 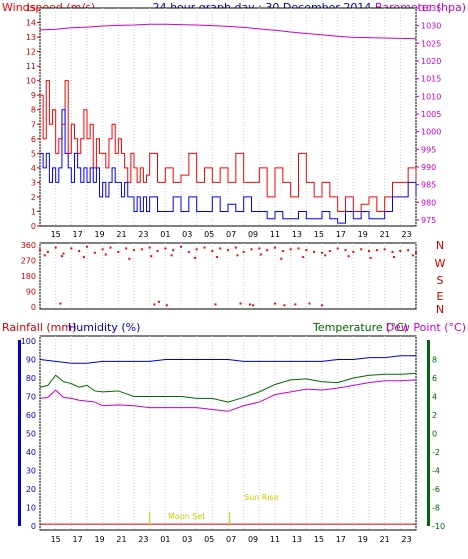 I want to click on barometer-ytick-label: 1015, so click(x=431, y=79).